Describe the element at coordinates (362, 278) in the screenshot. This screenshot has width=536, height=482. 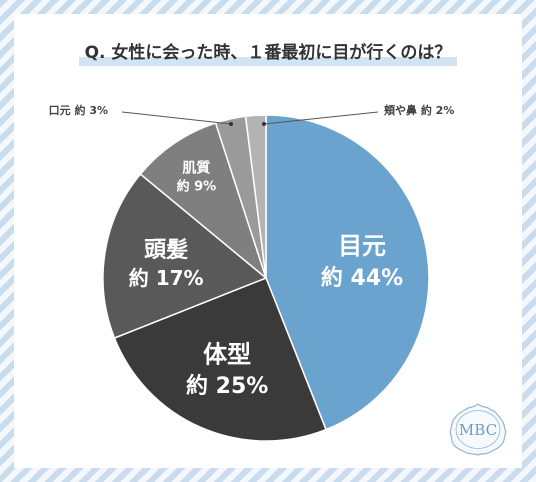
I see `slice-value-1: 約 44%` at that location.